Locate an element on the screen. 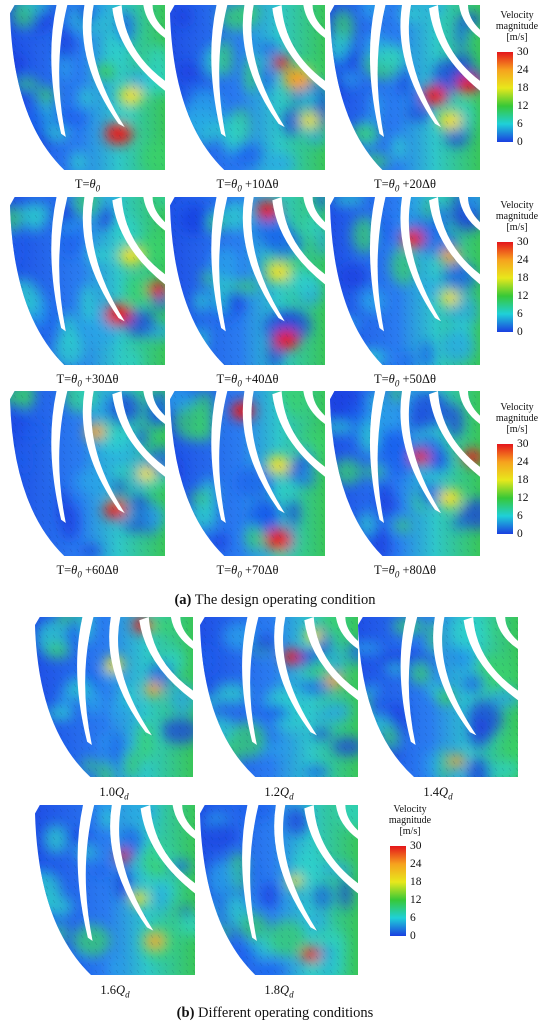 The width and height of the screenshot is (550, 1030). label-b-3: 1.4Qd is located at coordinates (438, 793).